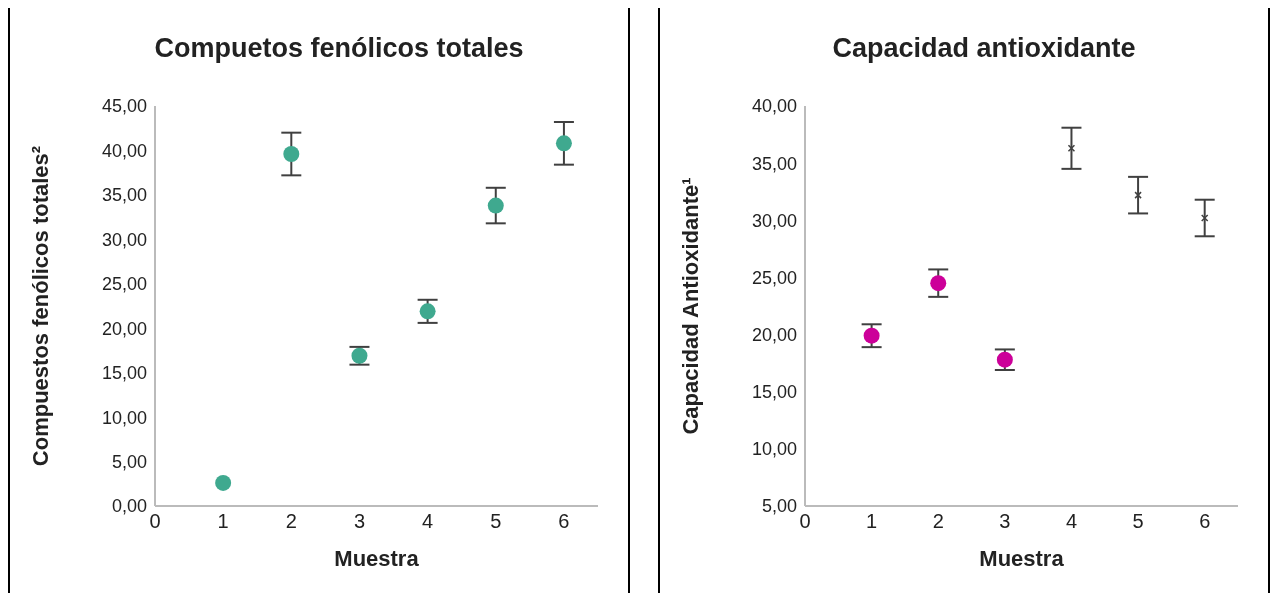 This screenshot has height=593, width=1272. I want to click on y-axis-title: Capacidad Antioxidante¹, so click(690, 306).